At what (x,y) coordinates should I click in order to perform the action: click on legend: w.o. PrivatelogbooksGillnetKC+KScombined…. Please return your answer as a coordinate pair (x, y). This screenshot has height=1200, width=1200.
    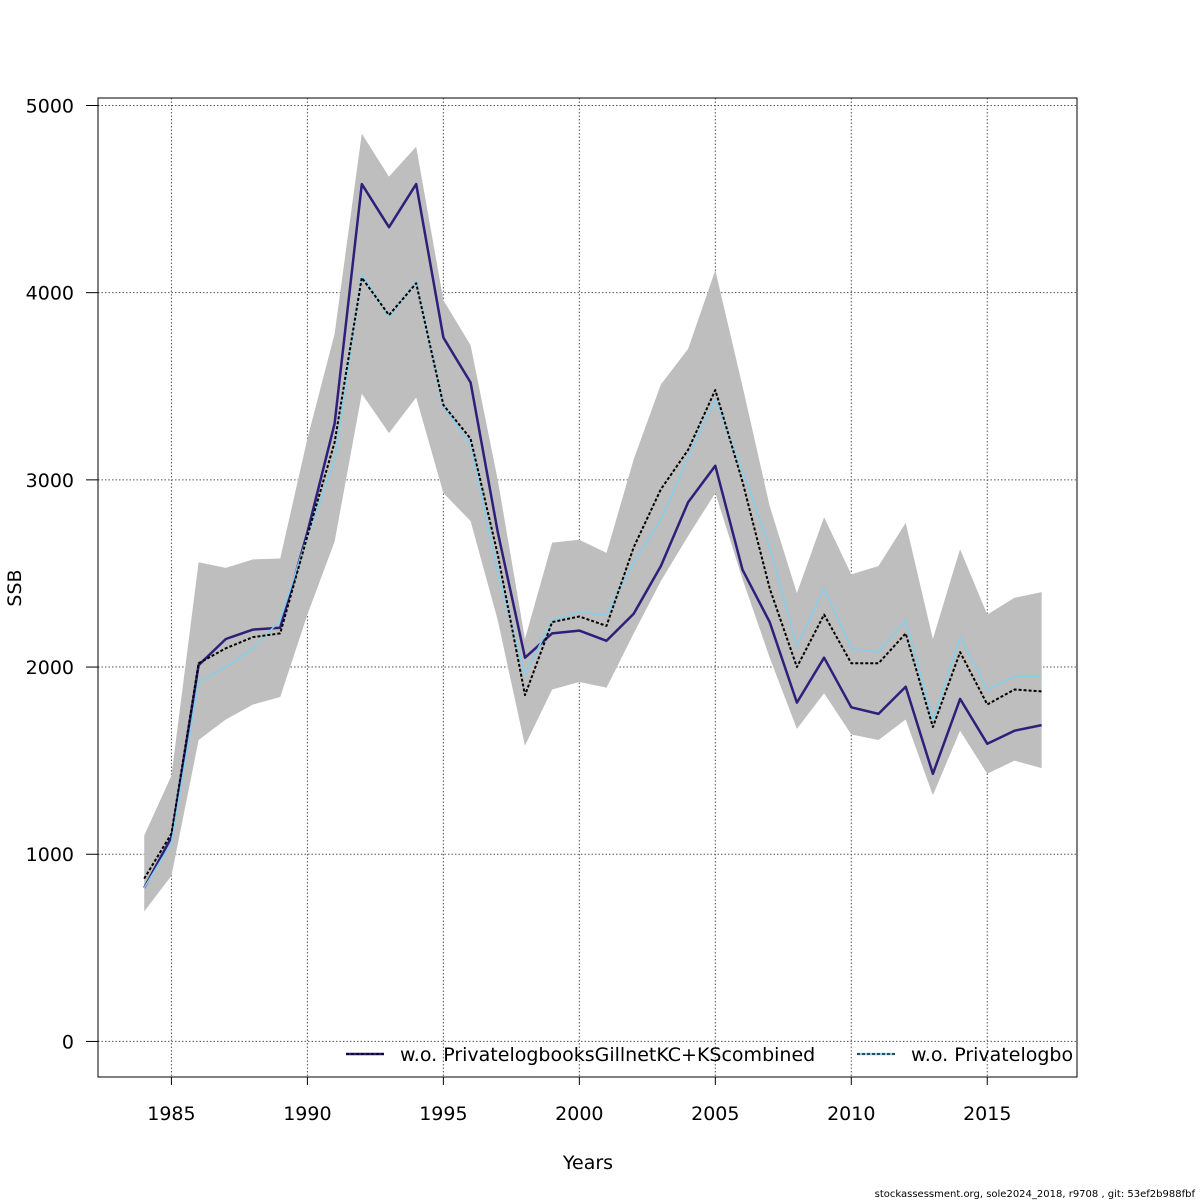
    Looking at the image, I should click on (709, 1055).